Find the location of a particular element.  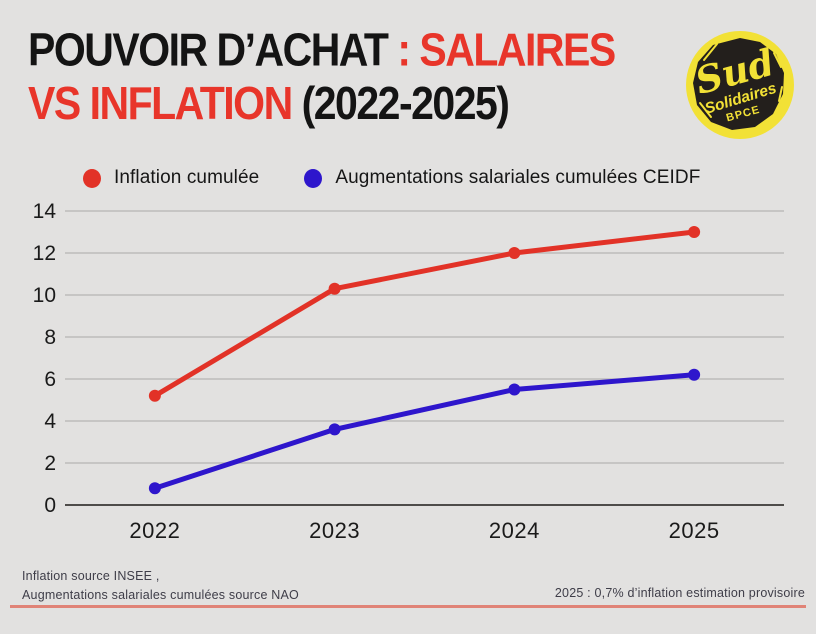

title-line1-black: POUVOIR D’ACHAT is located at coordinates (208, 50).